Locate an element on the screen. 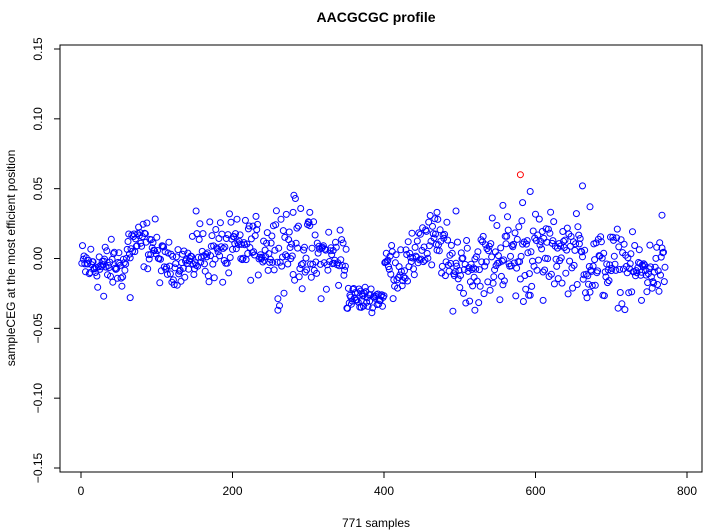  x-axis-label: 771 samples is located at coordinates (376, 523).